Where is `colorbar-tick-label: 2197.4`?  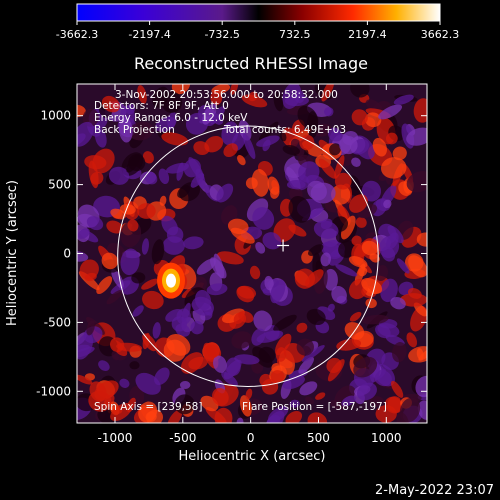 colorbar-tick-label: 2197.4 is located at coordinates (367, 34).